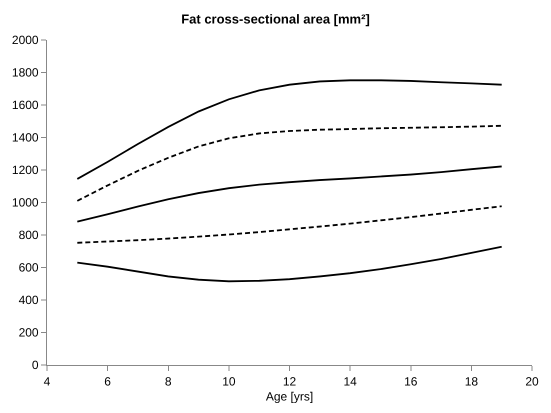 The image size is (551, 413). What do you see at coordinates (25, 40) in the screenshot?
I see `y-tick-label: 2000` at bounding box center [25, 40].